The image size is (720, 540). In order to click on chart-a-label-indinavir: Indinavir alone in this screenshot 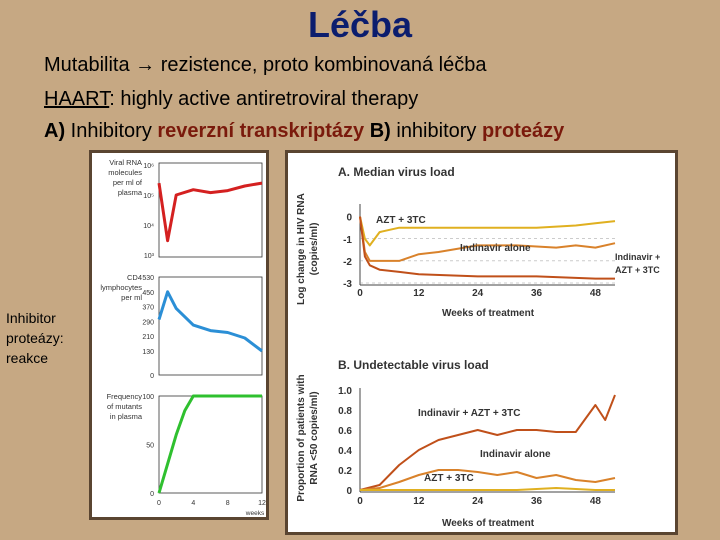, I will do `click(495, 248)`.